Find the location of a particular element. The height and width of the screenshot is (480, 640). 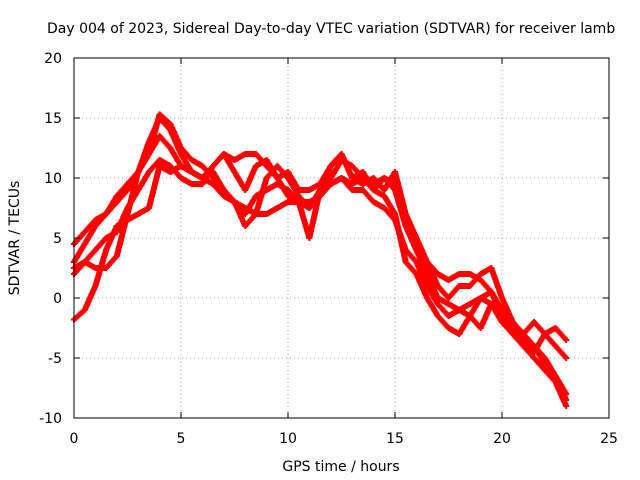

y-tick-label: 15 is located at coordinates (53, 119).